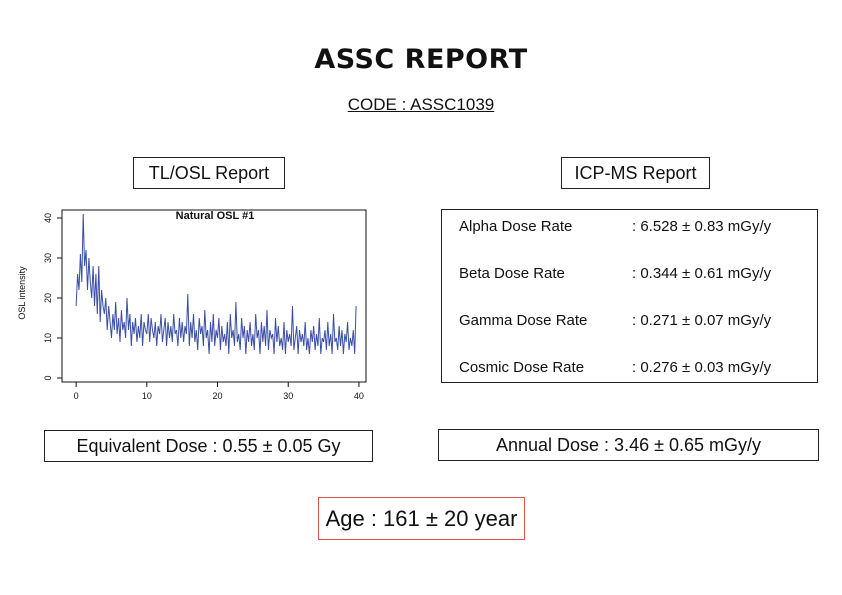 This screenshot has height=595, width=842. I want to click on chart-x-ticks: 0 10 20 30 40, so click(219, 391).